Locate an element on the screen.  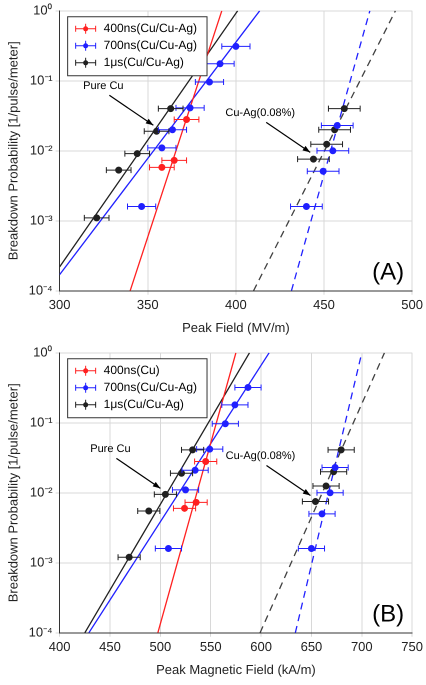
x-tick-label: 550 is located at coordinates (211, 646).